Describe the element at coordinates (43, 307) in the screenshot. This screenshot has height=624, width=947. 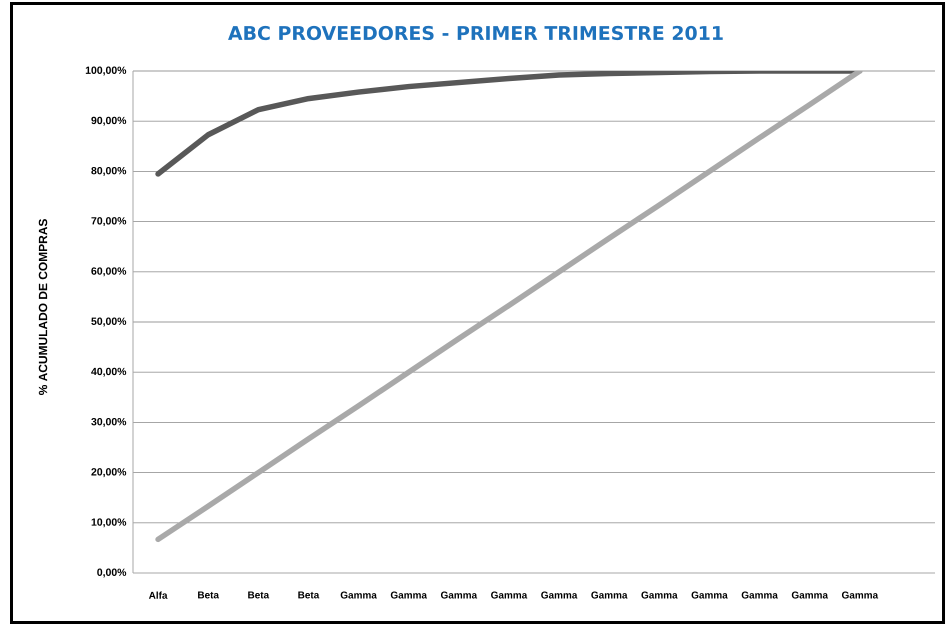
I see `y-axis-title: % ACUMULADO DE COMPRAS` at that location.